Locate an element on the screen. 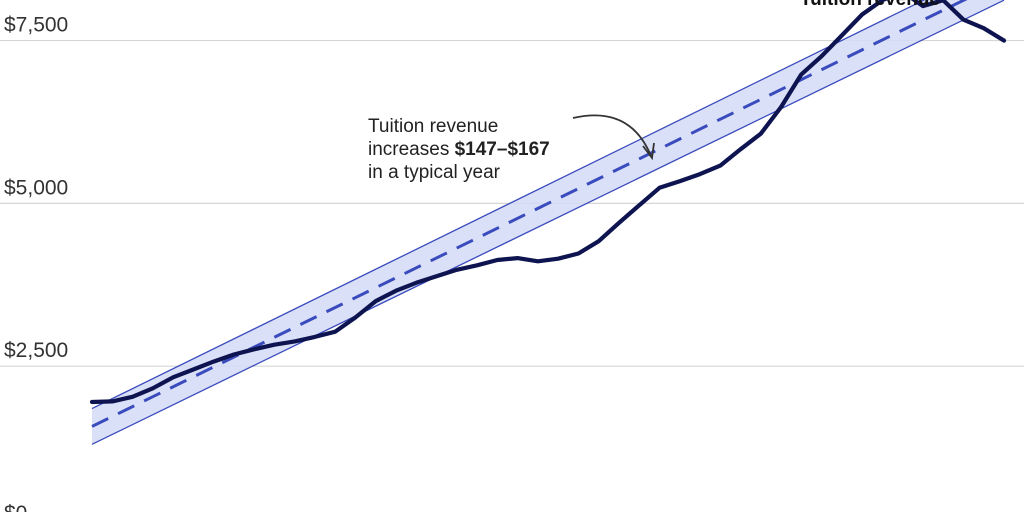 The image size is (1024, 512). y-tick-label-0: $0 is located at coordinates (15, 507).